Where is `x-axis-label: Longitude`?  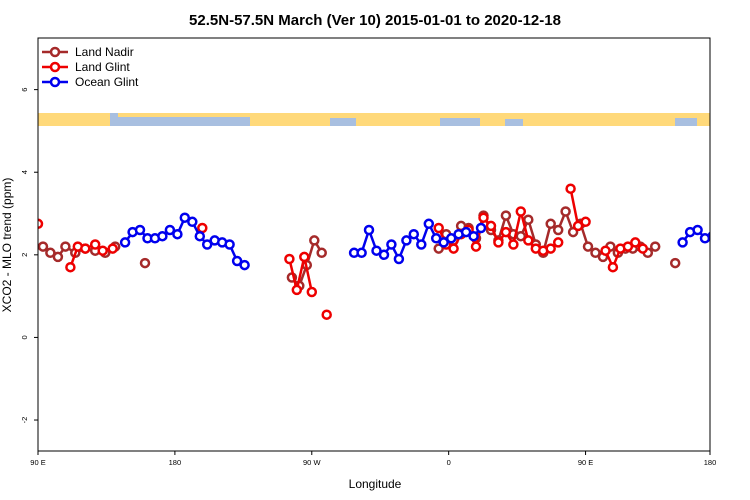 x-axis-label: Longitude is located at coordinates (375, 484).